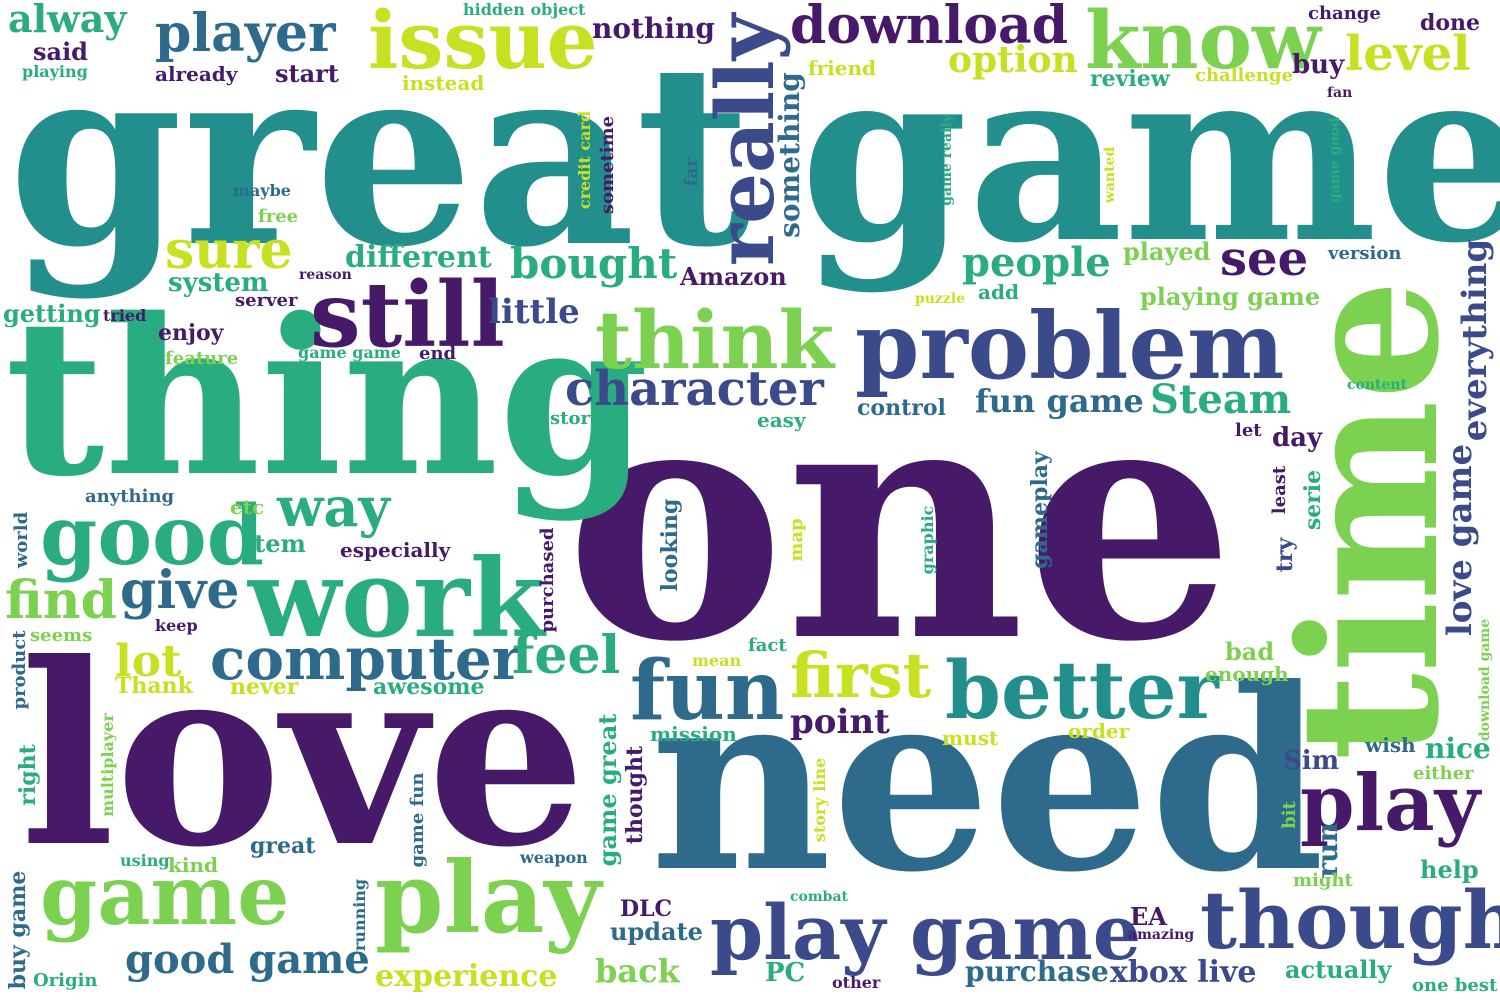  I want to click on word-origin: Origin, so click(65, 980).